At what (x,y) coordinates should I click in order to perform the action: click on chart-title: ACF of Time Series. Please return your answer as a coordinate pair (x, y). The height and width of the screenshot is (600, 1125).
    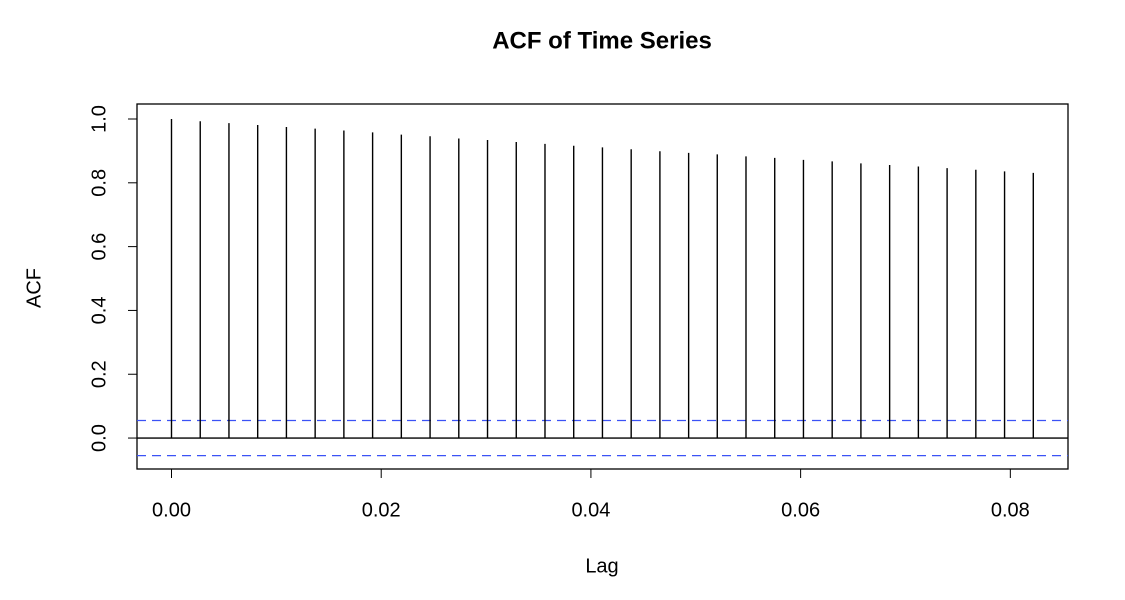
    Looking at the image, I should click on (602, 40).